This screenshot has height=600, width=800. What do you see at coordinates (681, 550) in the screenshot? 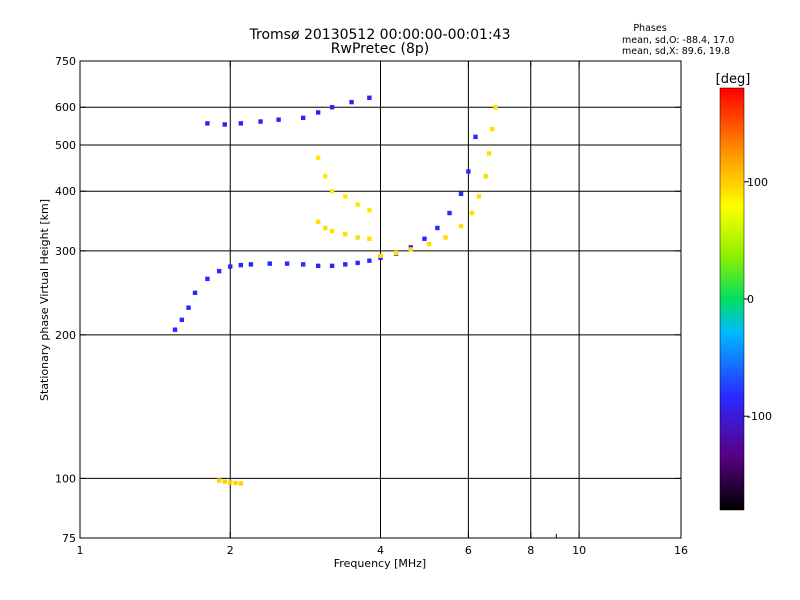
I see `x-tick-label: 16` at bounding box center [681, 550].